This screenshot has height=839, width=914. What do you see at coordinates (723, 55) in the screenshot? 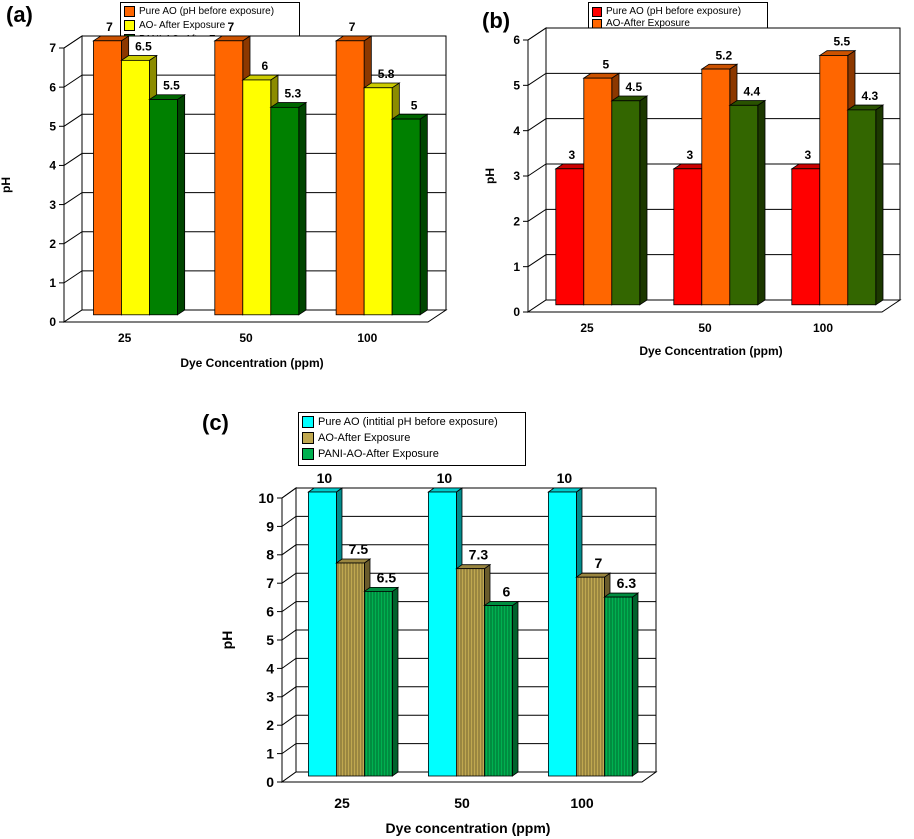
I see `data-label: 5.2` at bounding box center [723, 55].